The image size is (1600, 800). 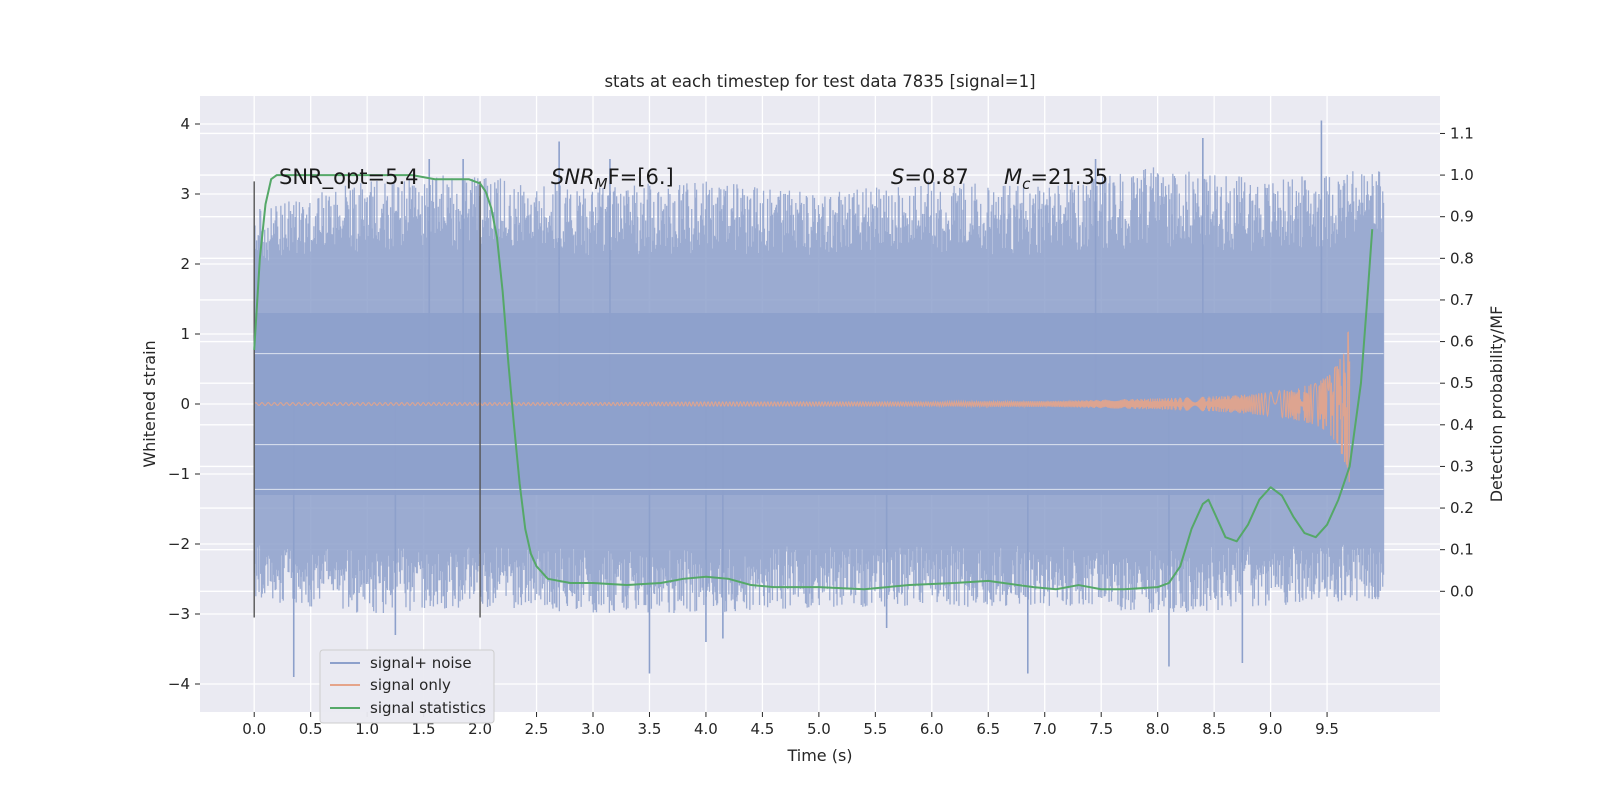 What do you see at coordinates (480, 729) in the screenshot?
I see `x-tick-label-4: 2.0` at bounding box center [480, 729].